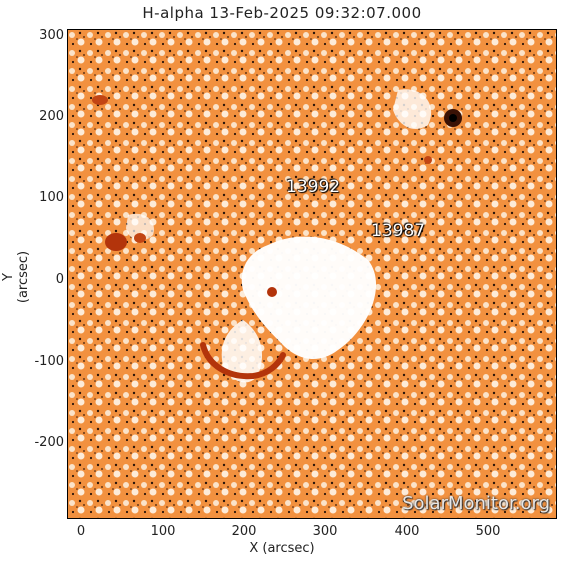 This screenshot has width=564, height=564. Describe the element at coordinates (81, 531) in the screenshot. I see `x-tick-label: 0` at that location.